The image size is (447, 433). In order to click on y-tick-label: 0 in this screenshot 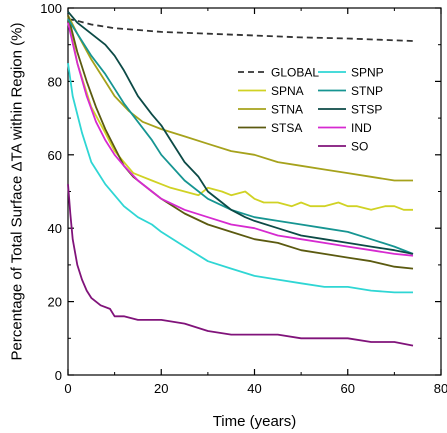, I will do `click(58, 375)`.